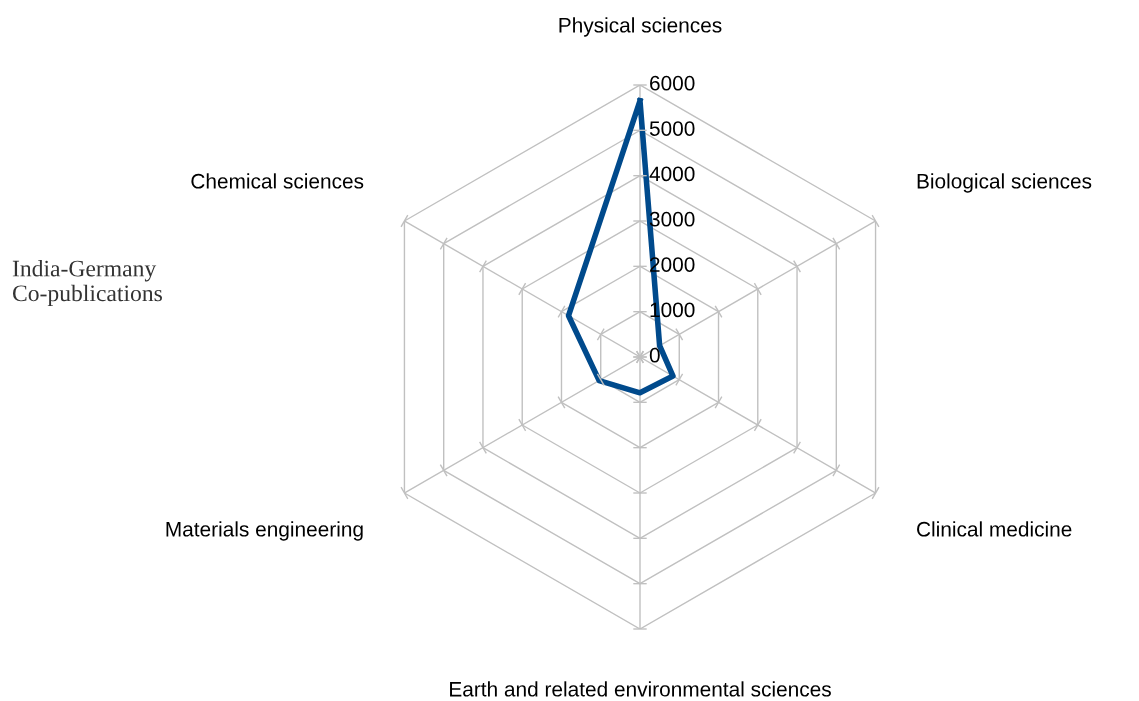 The width and height of the screenshot is (1139, 701). Describe the element at coordinates (87, 283) in the screenshot. I see `text: India-Germany Co-publications` at that location.